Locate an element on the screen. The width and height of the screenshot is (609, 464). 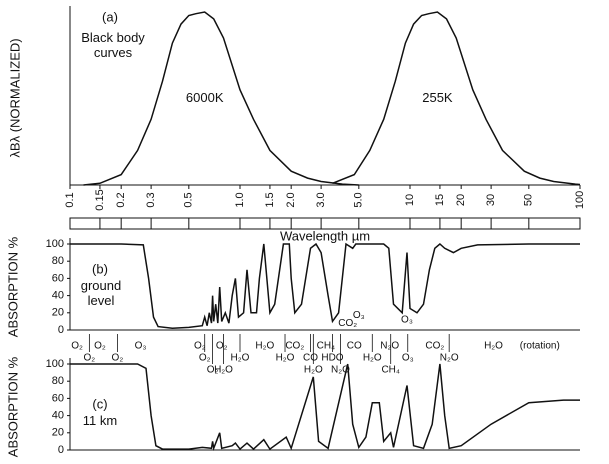
annotation: CO₂ is located at coordinates (347, 323).